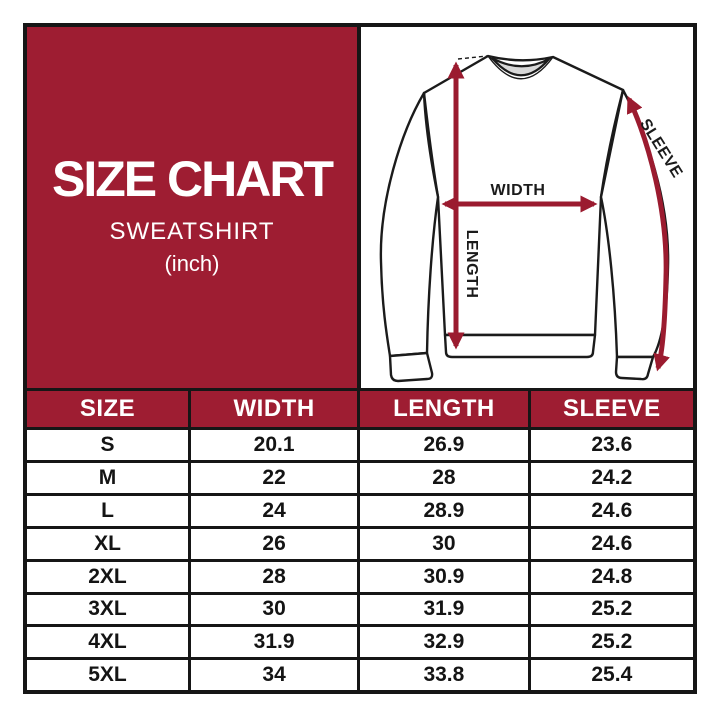  Describe the element at coordinates (444, 609) in the screenshot. I see `length-cell: 31.9` at that location.